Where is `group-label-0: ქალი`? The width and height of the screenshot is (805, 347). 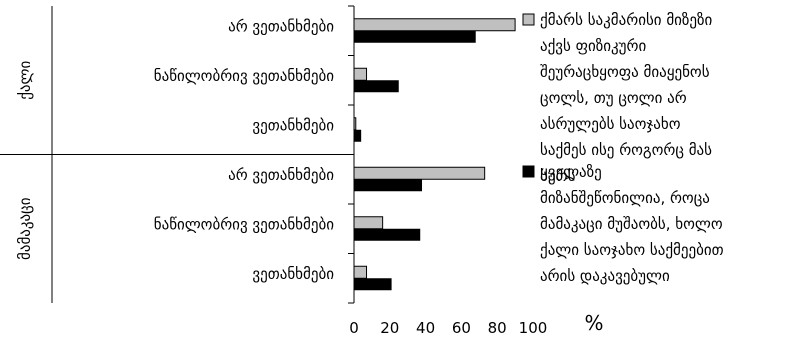
group-label-0: ქალი is located at coordinates (25, 79).